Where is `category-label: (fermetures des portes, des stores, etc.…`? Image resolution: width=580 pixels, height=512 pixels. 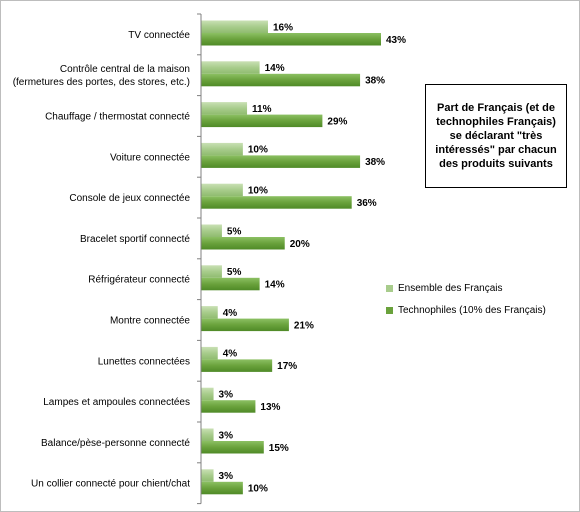
category-label: (fermetures des portes, des stores, etc.… is located at coordinates (101, 82).